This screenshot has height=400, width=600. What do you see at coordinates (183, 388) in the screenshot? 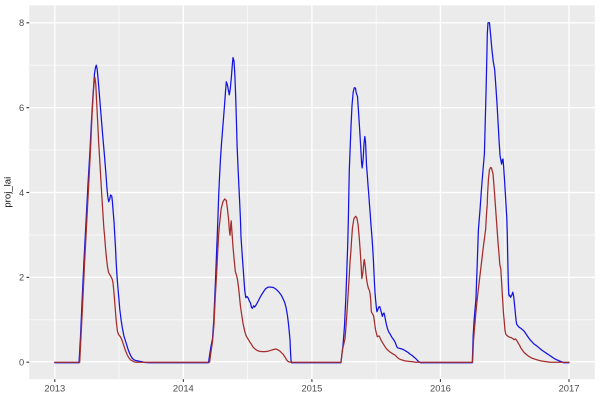
I see `svg-text: 2014` at bounding box center [183, 388].